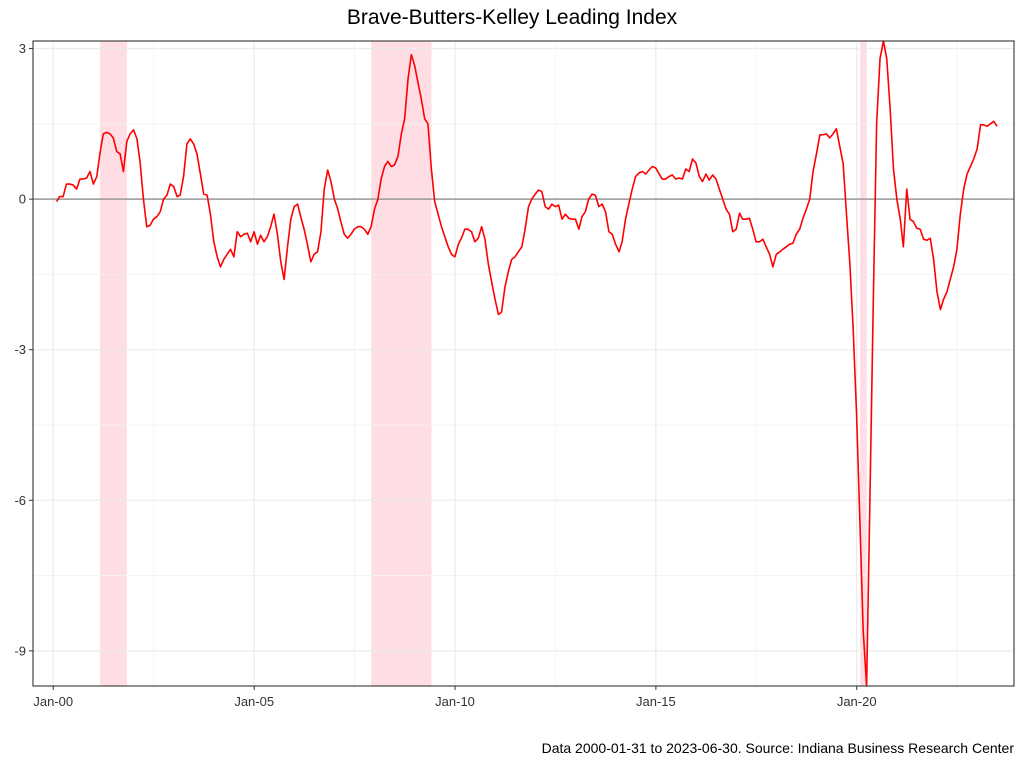 The width and height of the screenshot is (1024, 768). Describe the element at coordinates (455, 701) in the screenshot. I see `x-tick-label: Jan-10` at that location.